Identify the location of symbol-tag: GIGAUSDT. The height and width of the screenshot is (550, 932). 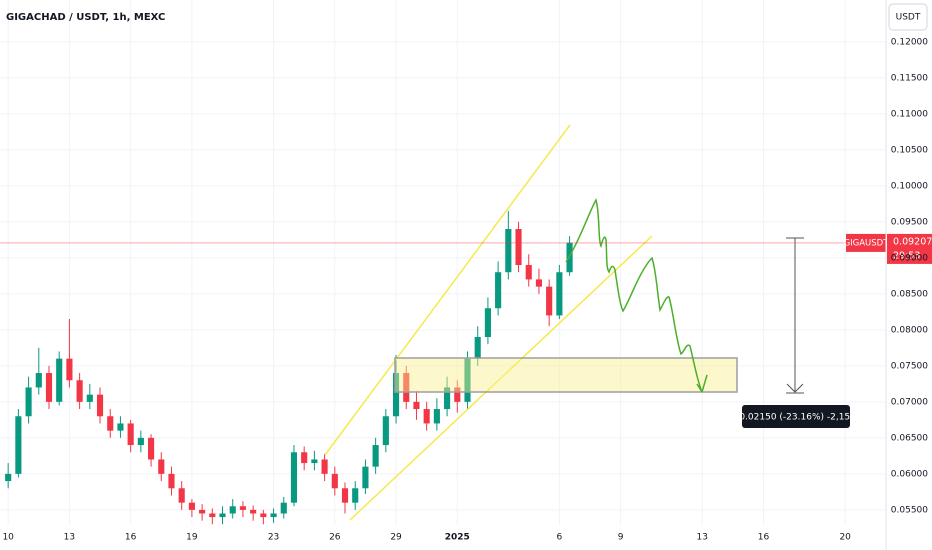
(867, 243).